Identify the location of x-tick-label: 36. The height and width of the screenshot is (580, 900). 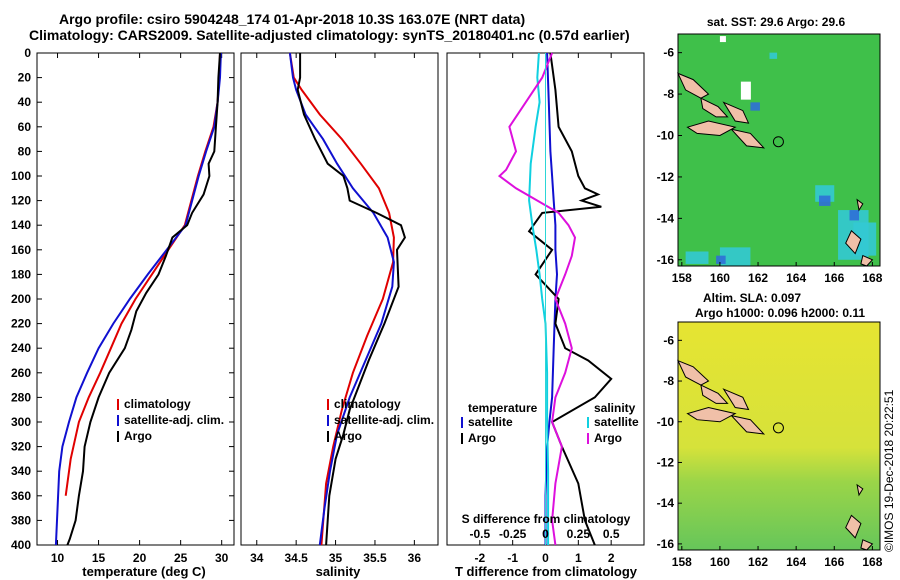
(415, 558).